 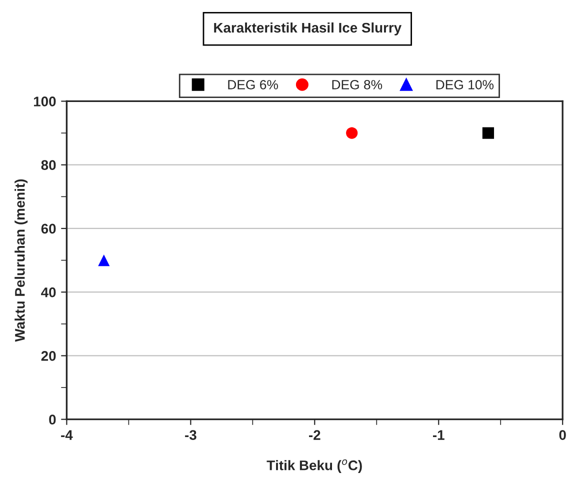 What do you see at coordinates (48, 292) in the screenshot?
I see `y-tick-label: 40` at bounding box center [48, 292].